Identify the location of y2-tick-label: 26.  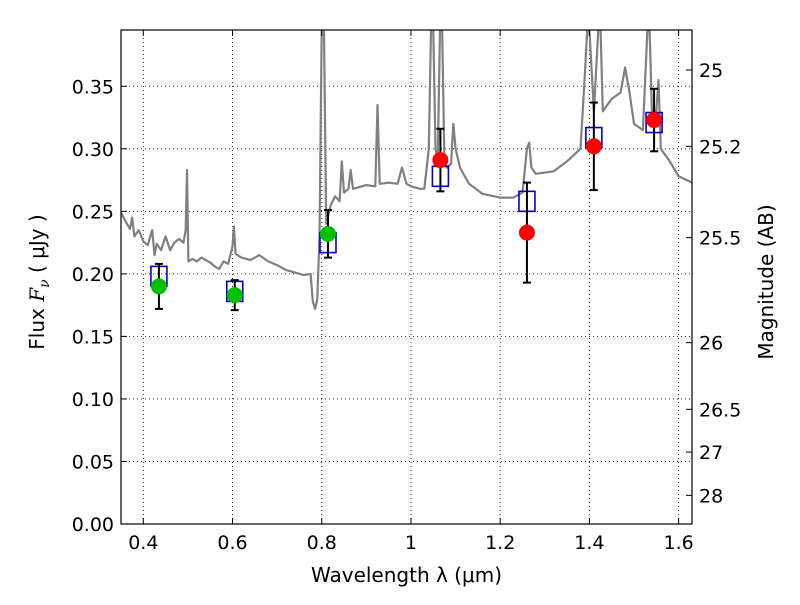
(711, 344).